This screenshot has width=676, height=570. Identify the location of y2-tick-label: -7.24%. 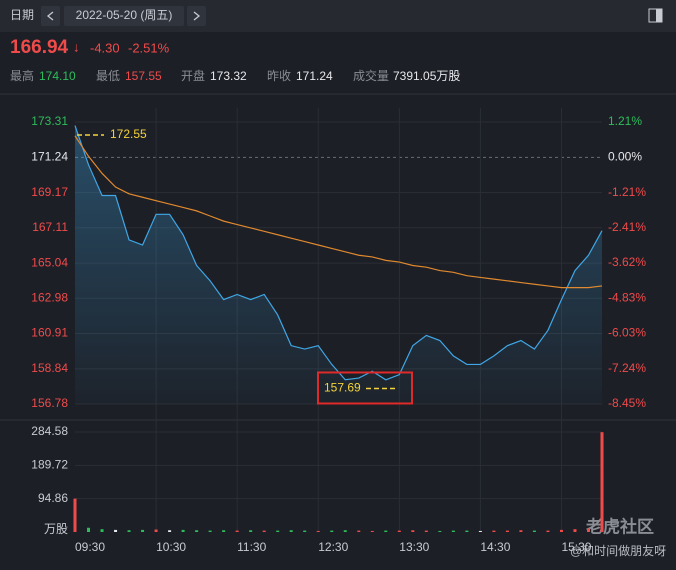
(627, 368).